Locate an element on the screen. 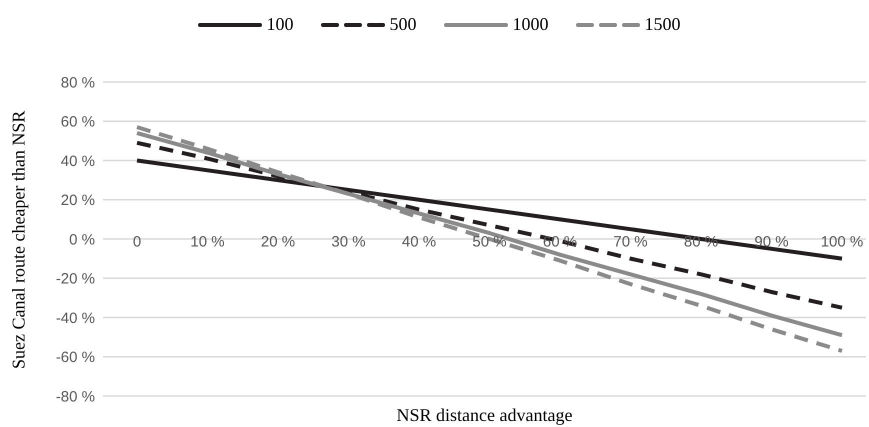 The width and height of the screenshot is (869, 427). x-tick-label: 10 % is located at coordinates (207, 242).